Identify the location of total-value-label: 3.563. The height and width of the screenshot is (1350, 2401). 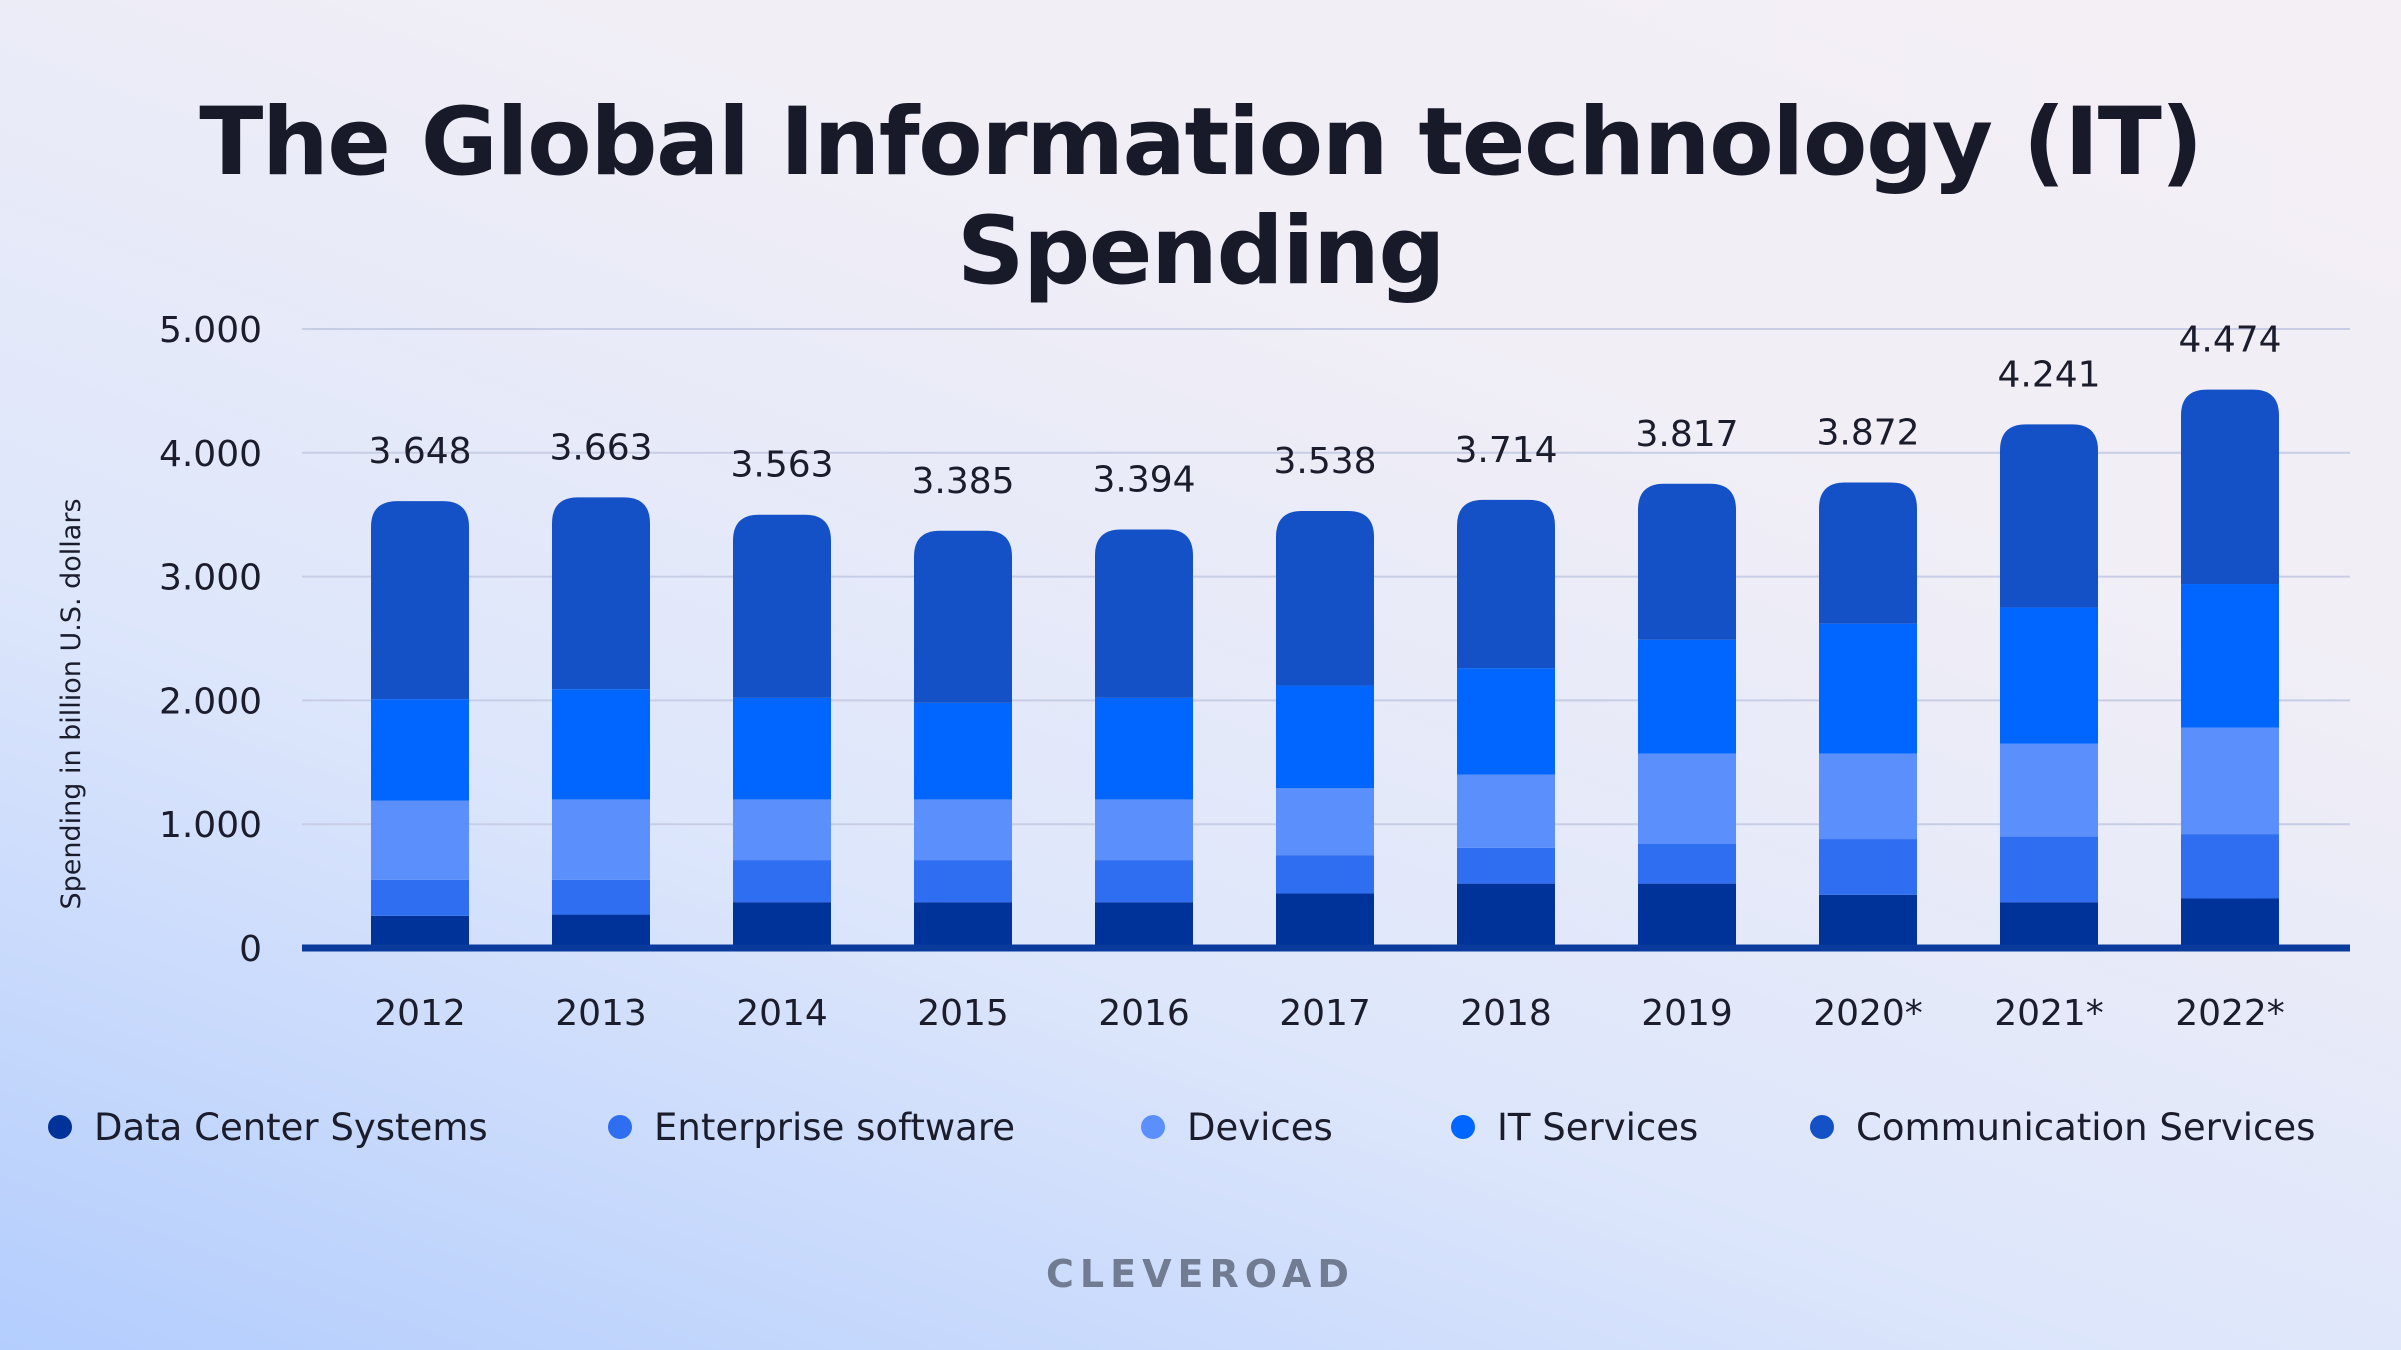
(781, 465).